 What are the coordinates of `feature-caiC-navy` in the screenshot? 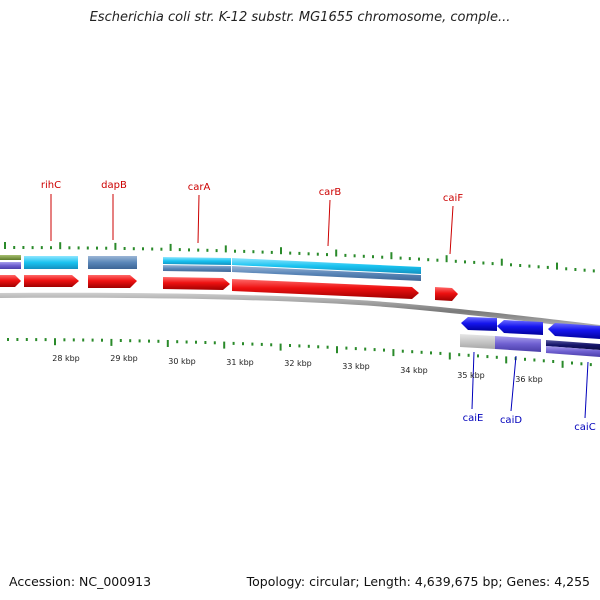 It's located at (573, 345).